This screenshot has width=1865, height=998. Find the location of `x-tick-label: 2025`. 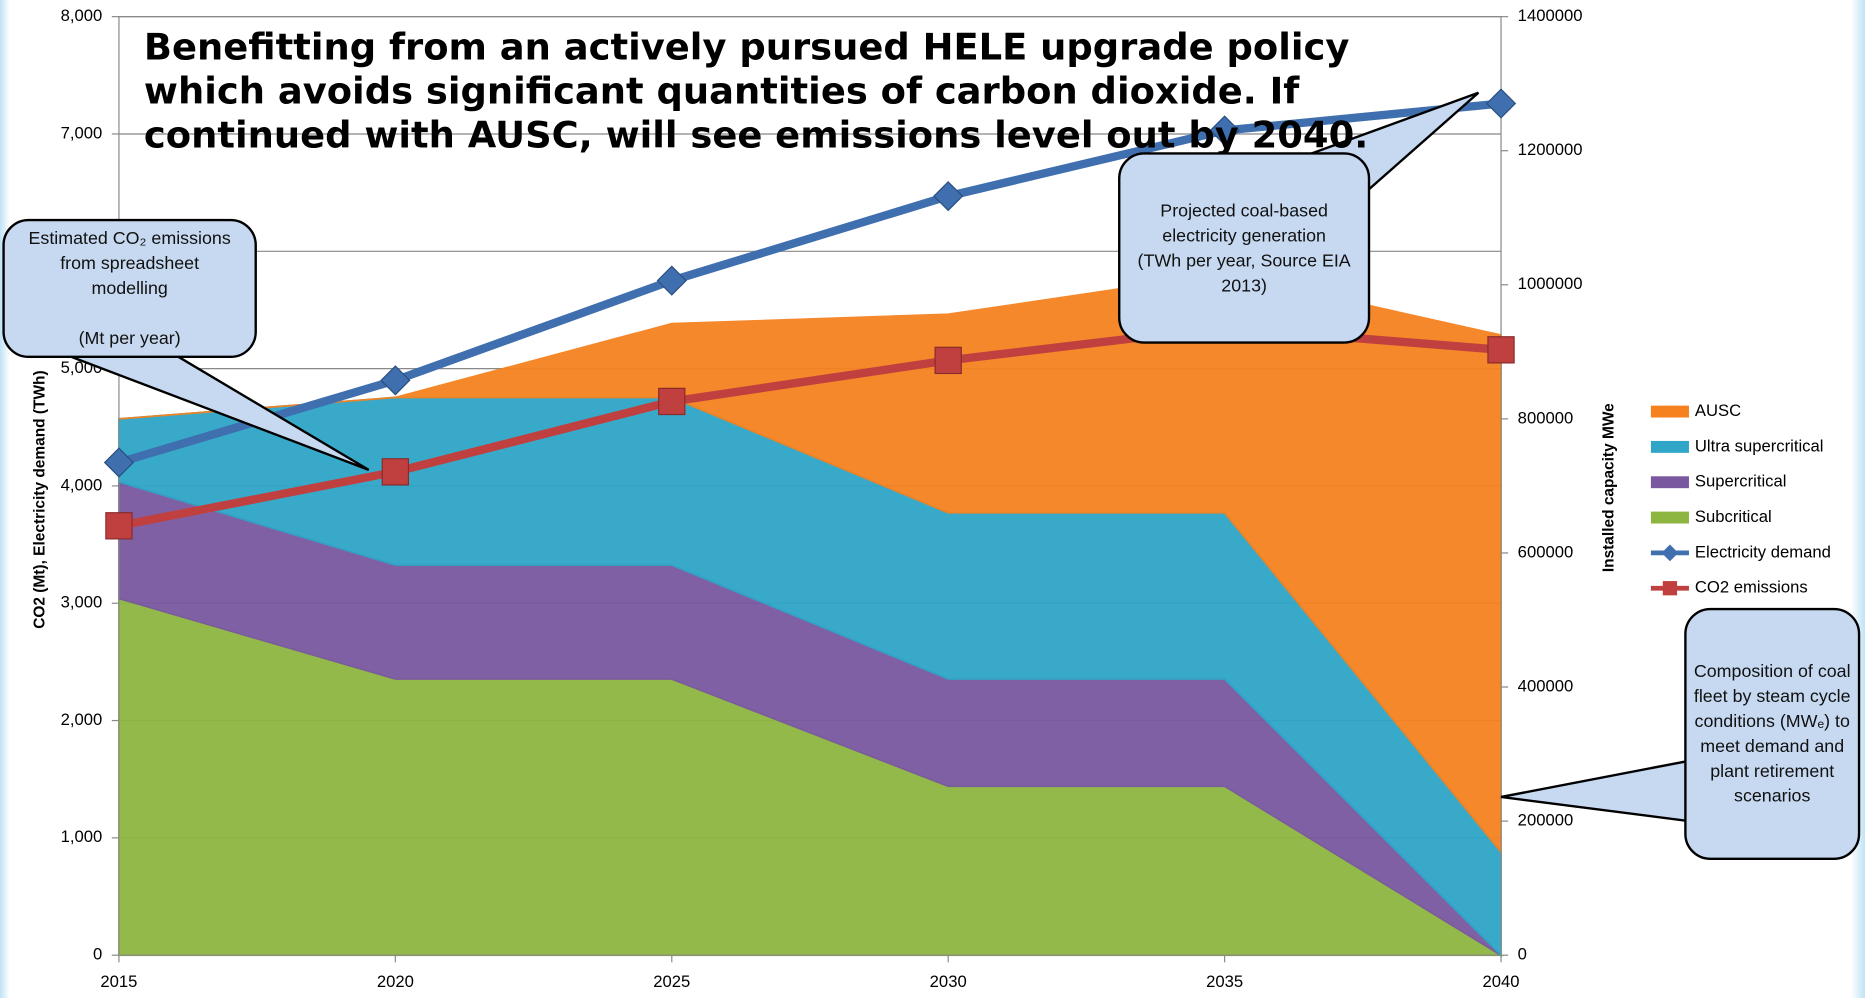

x-tick-label: 2025 is located at coordinates (671, 981).